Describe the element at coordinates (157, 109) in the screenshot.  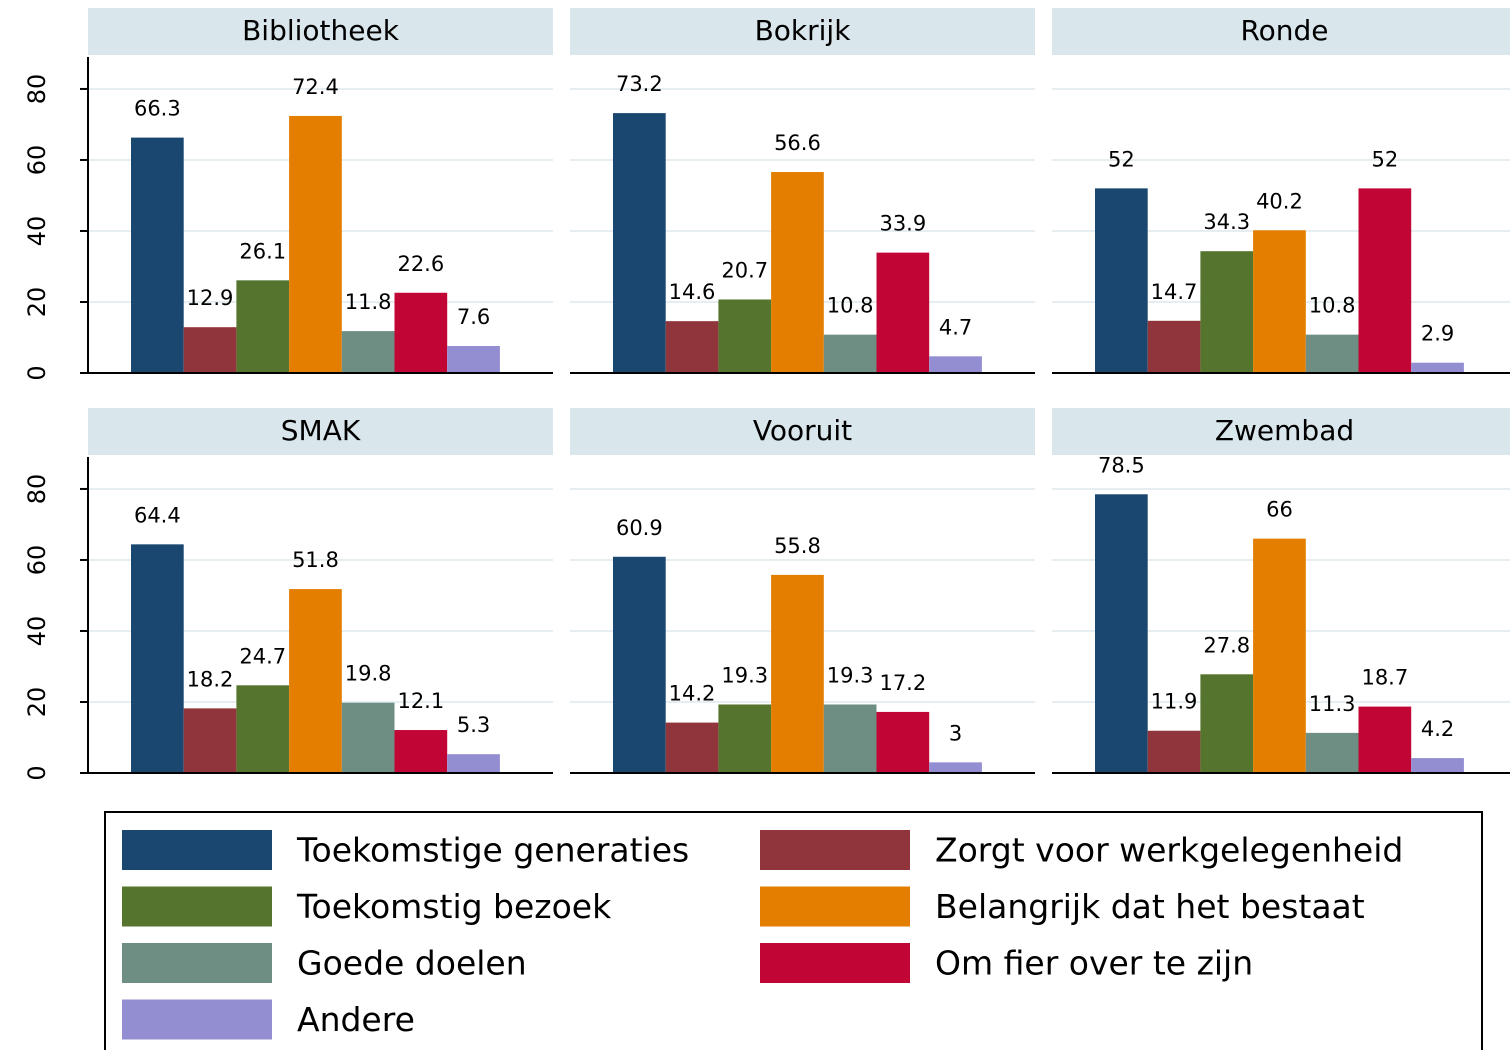
I see `value-label: 66.3` at that location.